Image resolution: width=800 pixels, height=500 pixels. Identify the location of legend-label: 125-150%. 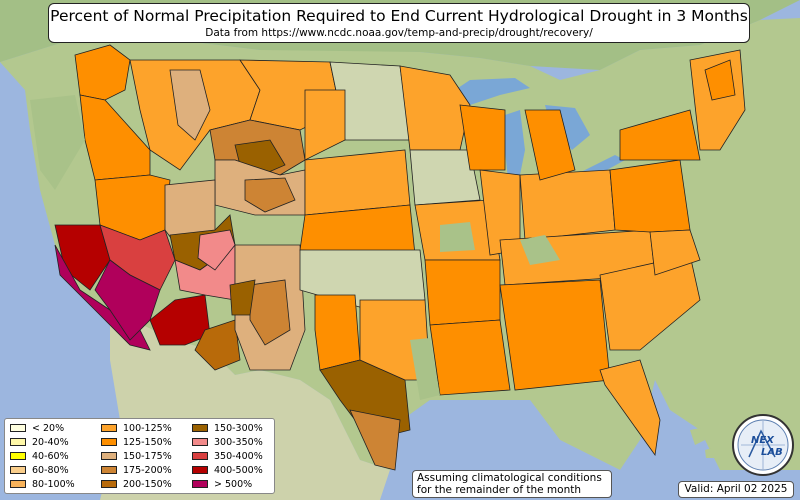
(147, 442).